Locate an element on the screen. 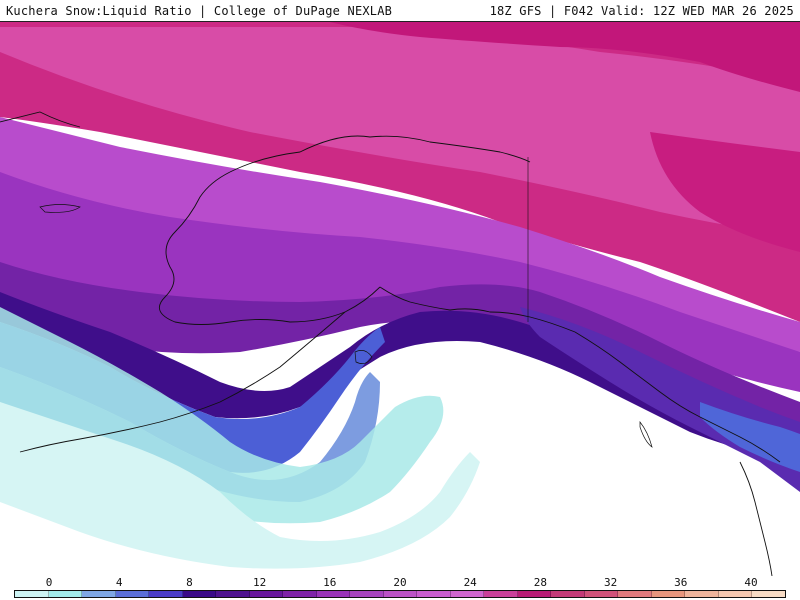 This screenshot has width=800, height=600. alaska-south-coast is located at coordinates (477, 309).